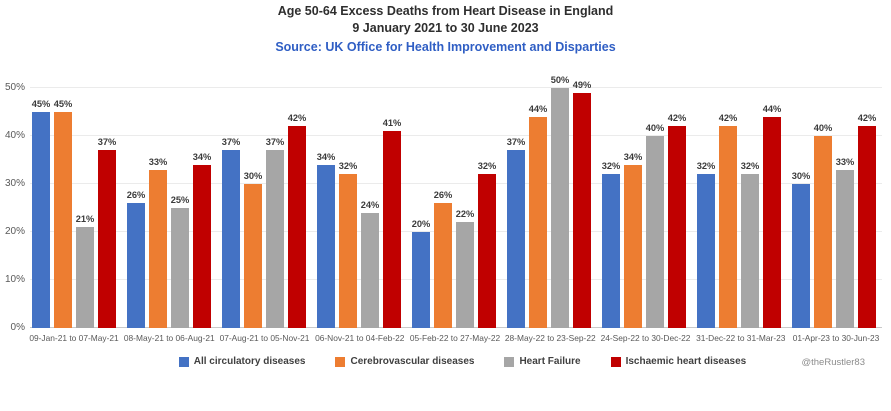  Describe the element at coordinates (202, 240) in the screenshot. I see `bar-wrap: 34%` at that location.